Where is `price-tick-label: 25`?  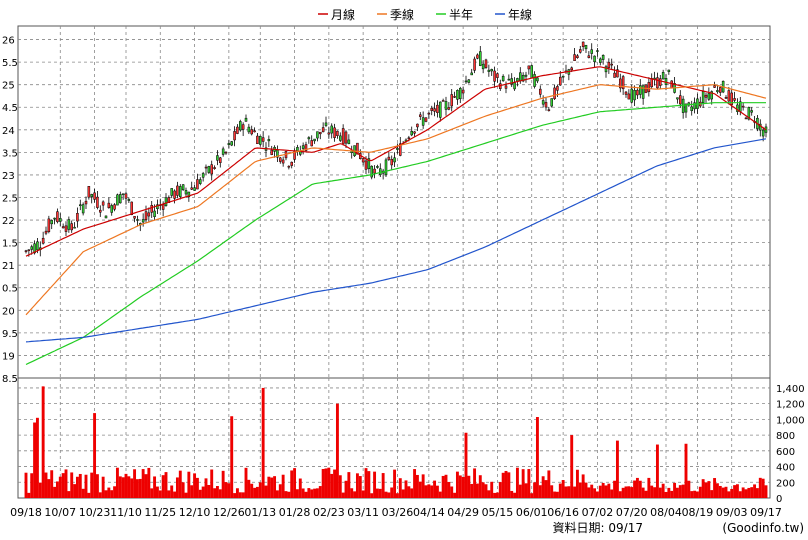
price-tick-label: 25 is located at coordinates (8, 86).